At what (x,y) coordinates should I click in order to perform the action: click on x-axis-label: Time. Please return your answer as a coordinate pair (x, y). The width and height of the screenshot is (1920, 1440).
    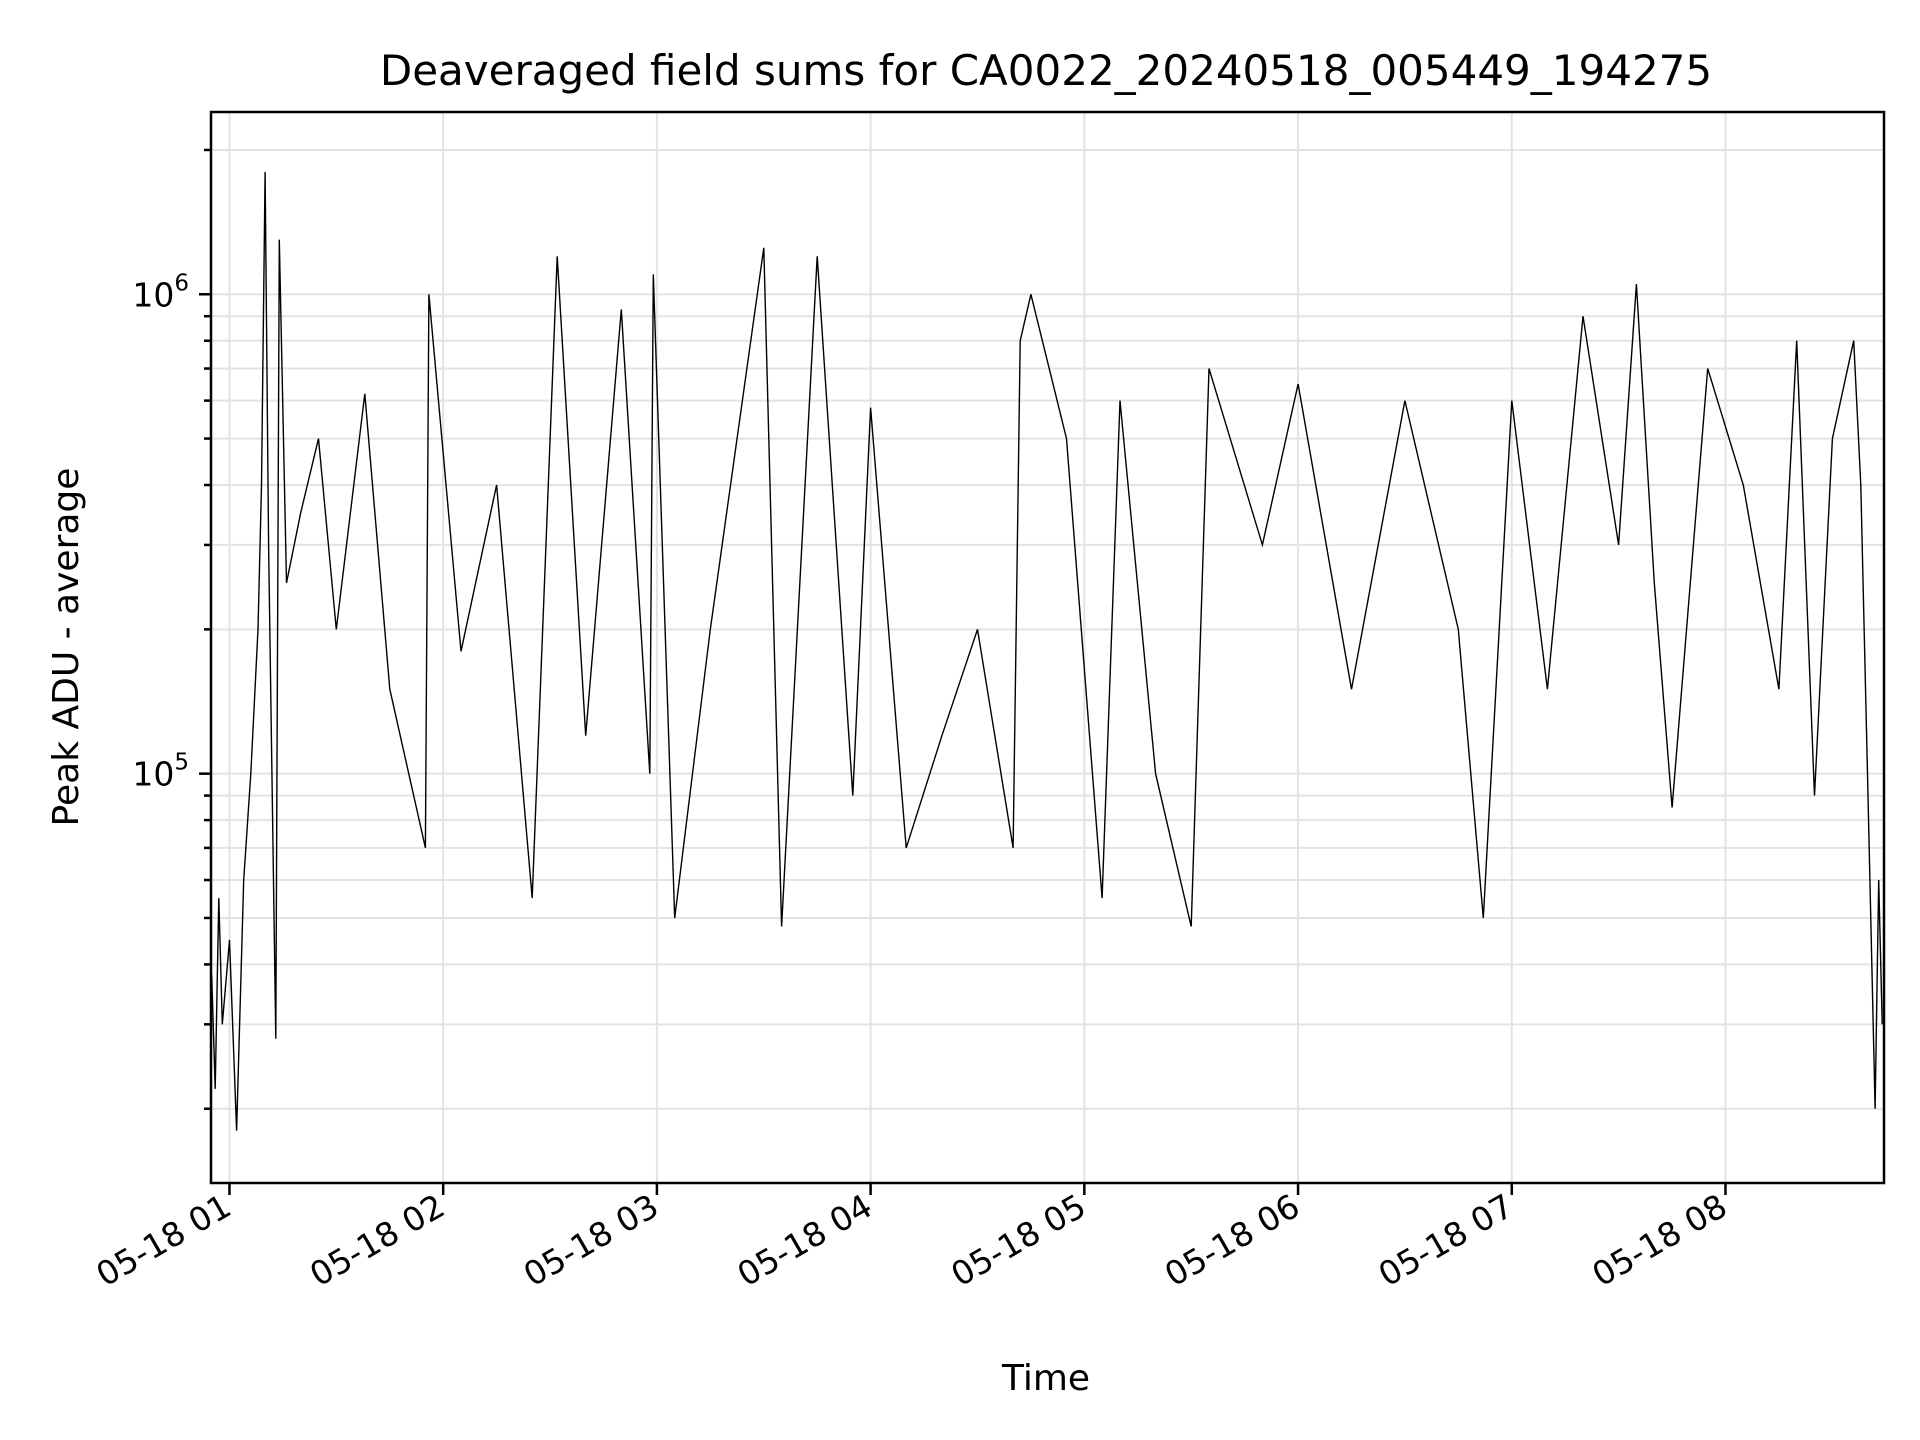
    Looking at the image, I should click on (1045, 1378).